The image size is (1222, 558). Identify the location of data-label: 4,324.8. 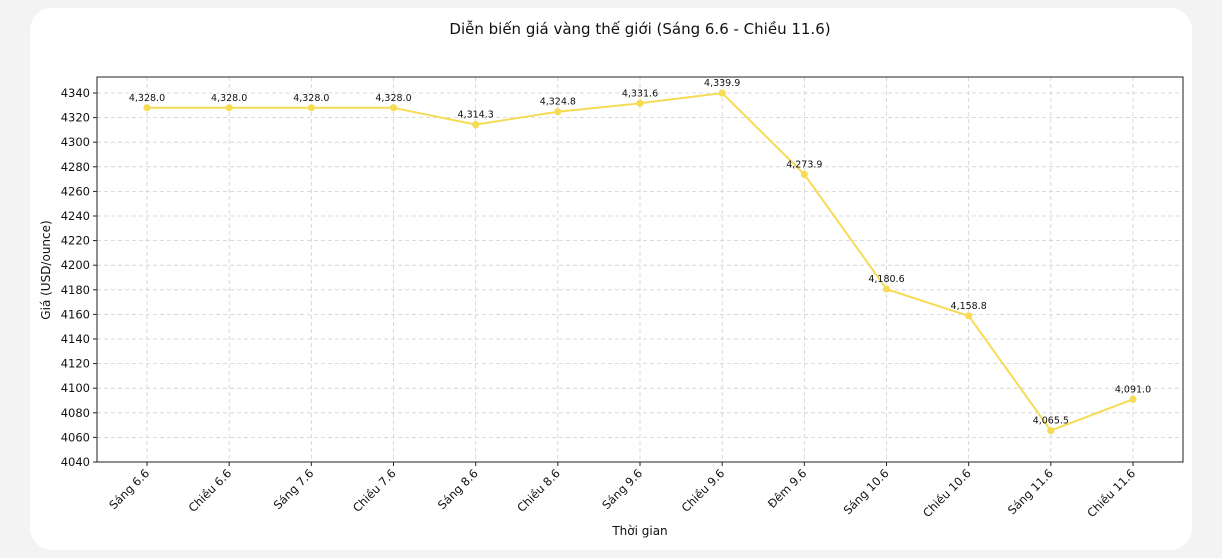
(558, 102).